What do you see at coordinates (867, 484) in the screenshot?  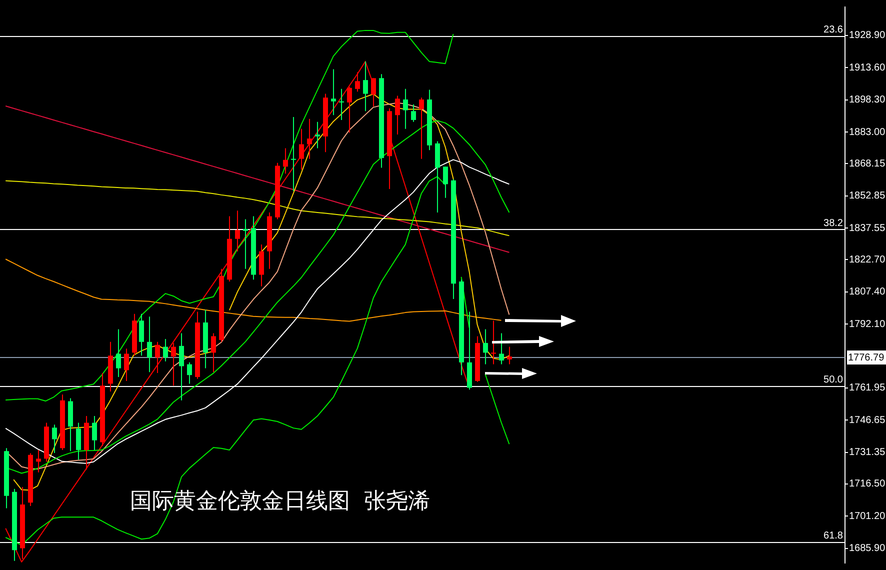 I see `y-tick-label: 1716.50` at bounding box center [867, 484].